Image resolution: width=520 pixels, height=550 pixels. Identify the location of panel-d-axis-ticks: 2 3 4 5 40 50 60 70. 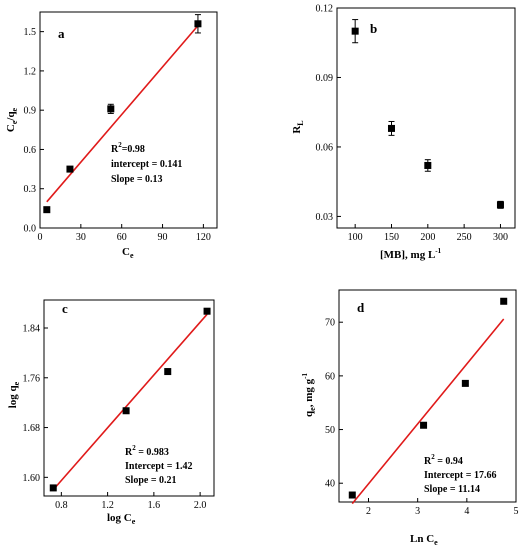
(422, 417).